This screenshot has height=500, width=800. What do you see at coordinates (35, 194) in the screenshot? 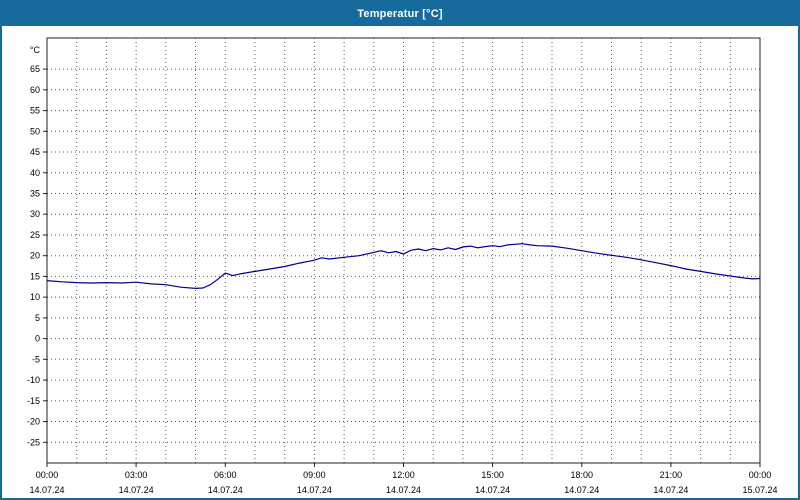
I see `svg-text: 35` at bounding box center [35, 194].